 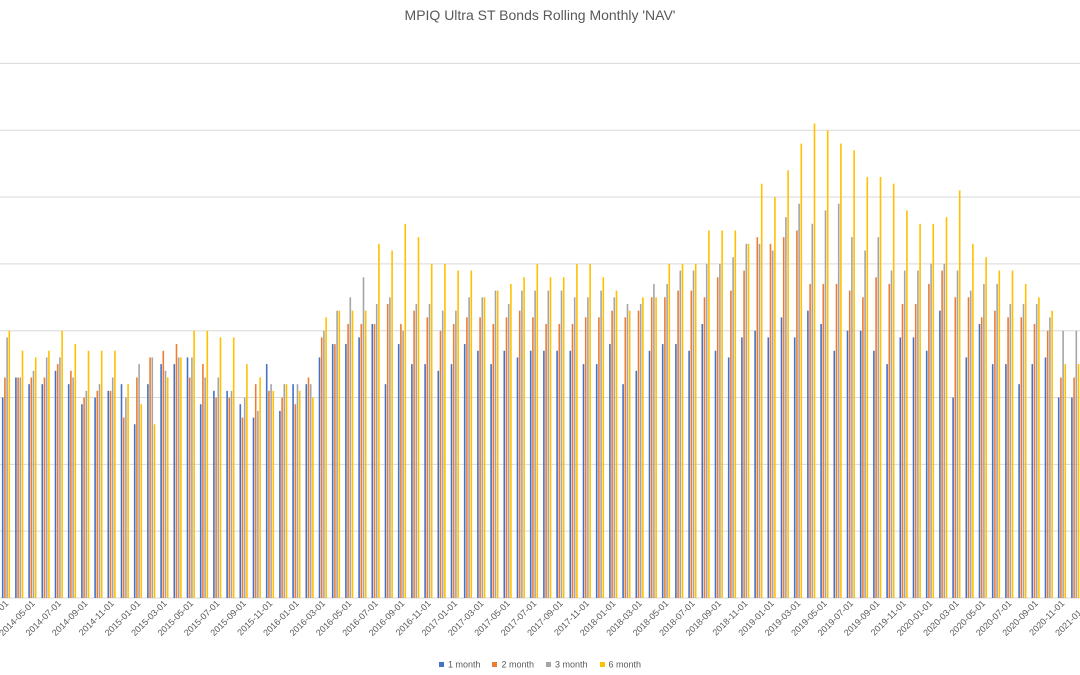 What do you see at coordinates (625, 664) in the screenshot?
I see `legend-label: 6 month` at bounding box center [625, 664].